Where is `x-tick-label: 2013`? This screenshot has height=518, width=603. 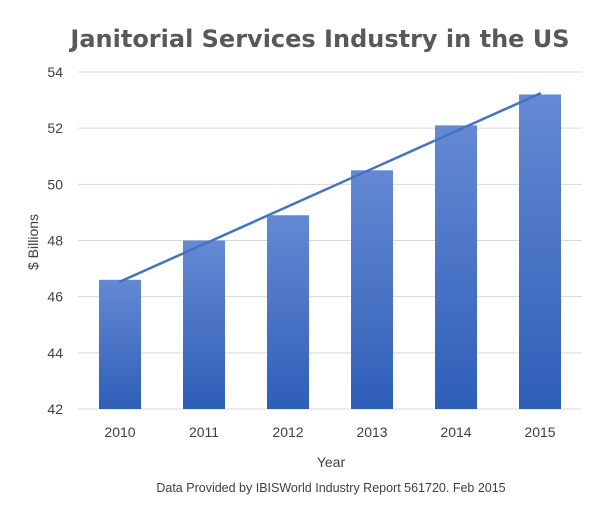 x-tick-label: 2013 is located at coordinates (371, 432).